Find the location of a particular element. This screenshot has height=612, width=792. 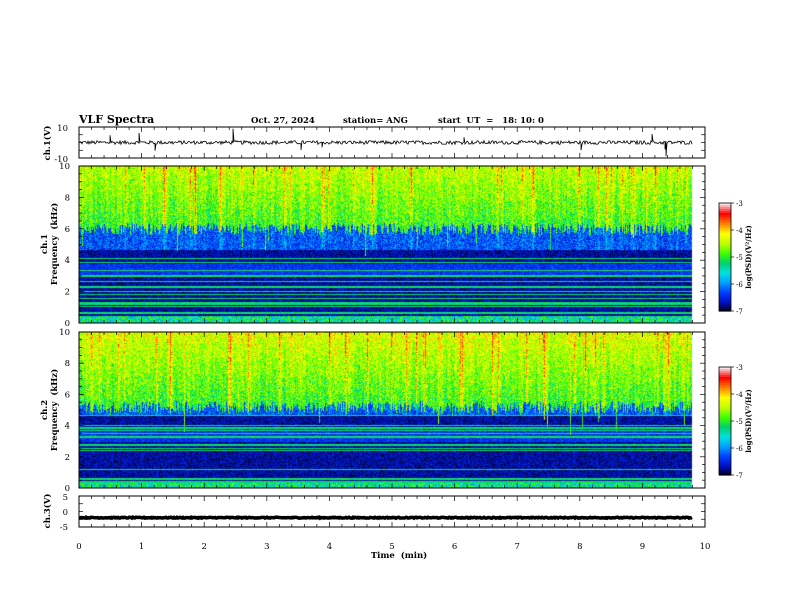

ch3-voltage-panel: 5 0 -5 ch.3(V) is located at coordinates (374, 513).